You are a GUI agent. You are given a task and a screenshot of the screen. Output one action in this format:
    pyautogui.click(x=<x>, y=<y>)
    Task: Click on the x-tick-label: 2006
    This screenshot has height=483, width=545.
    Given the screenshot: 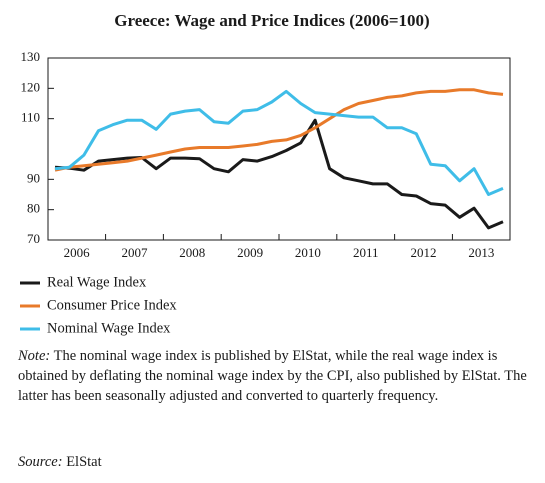 What is the action you would take?
    pyautogui.click(x=77, y=252)
    